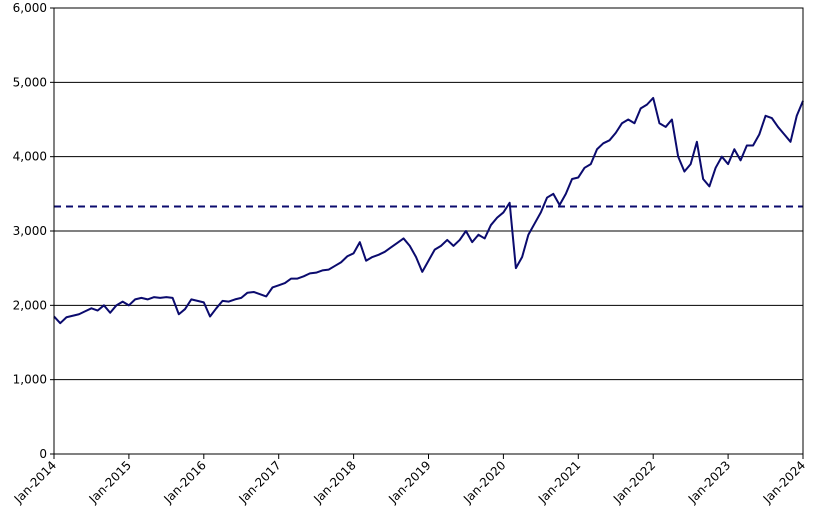 The width and height of the screenshot is (827, 530). I want to click on x-tick-label: Jan-2014, so click(35, 482).